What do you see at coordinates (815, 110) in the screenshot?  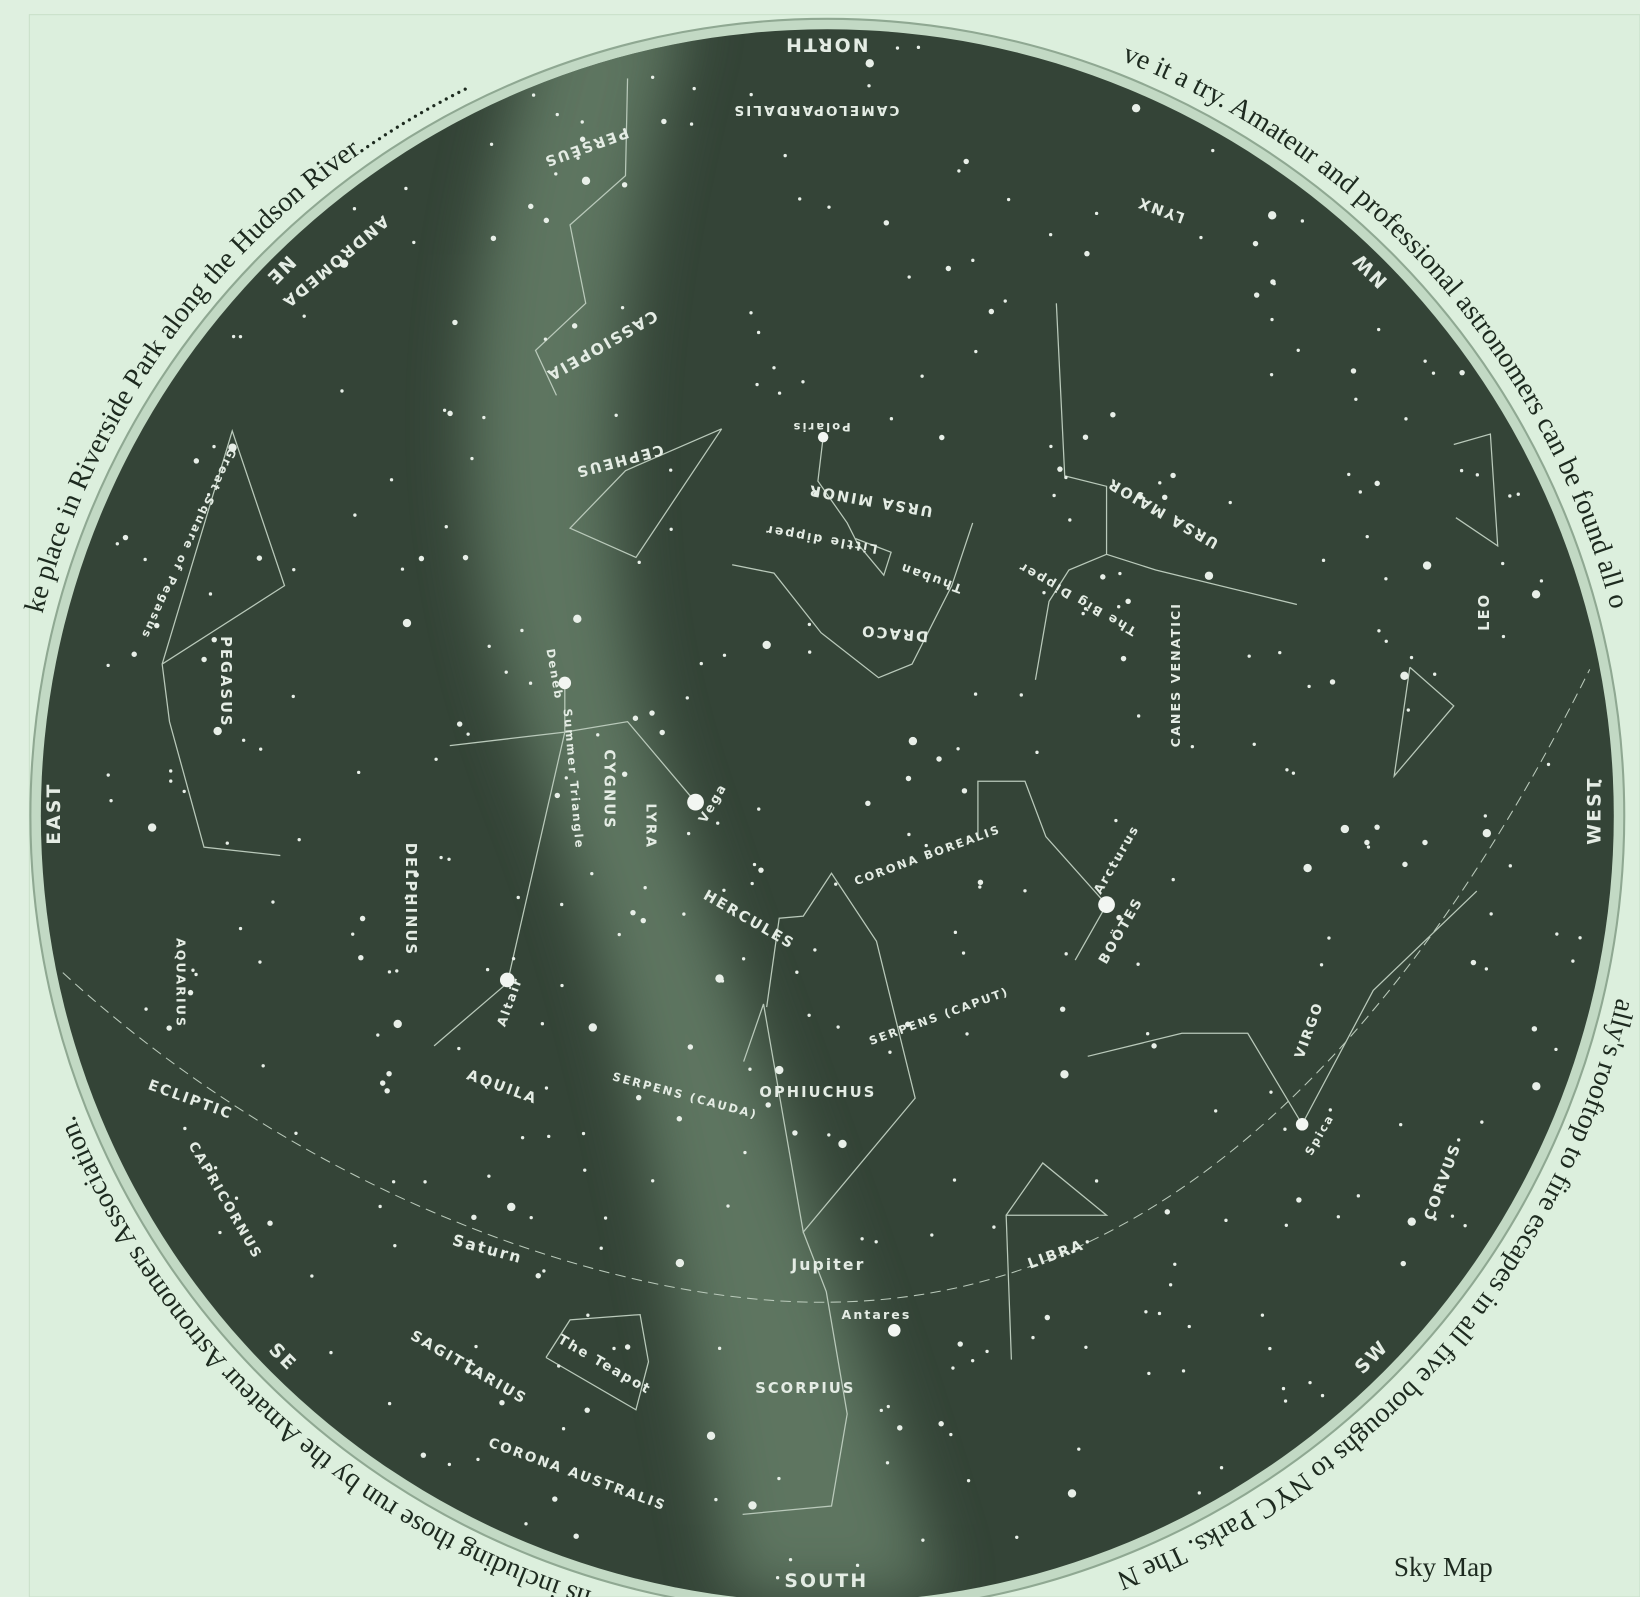 I see `constellation-label: CAMELOPARDALIS` at bounding box center [815, 110].